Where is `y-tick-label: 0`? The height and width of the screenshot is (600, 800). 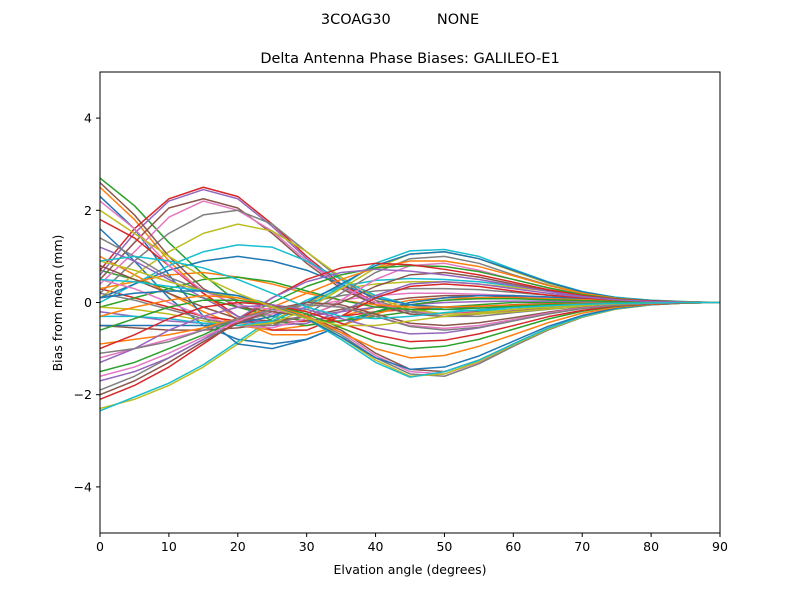
y-tick-label: 0 is located at coordinates (88, 302).